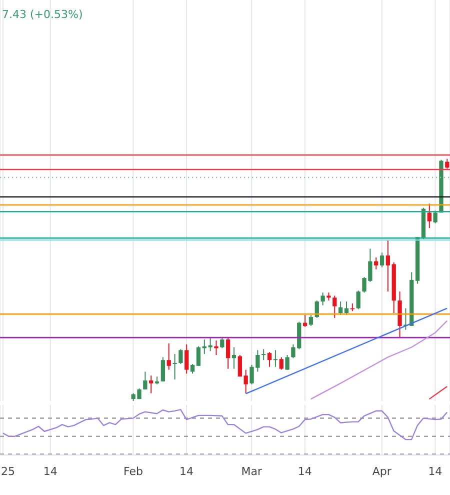  What do you see at coordinates (42, 14) in the screenshot?
I see `text: 7.43 (+0.53%)` at bounding box center [42, 14].